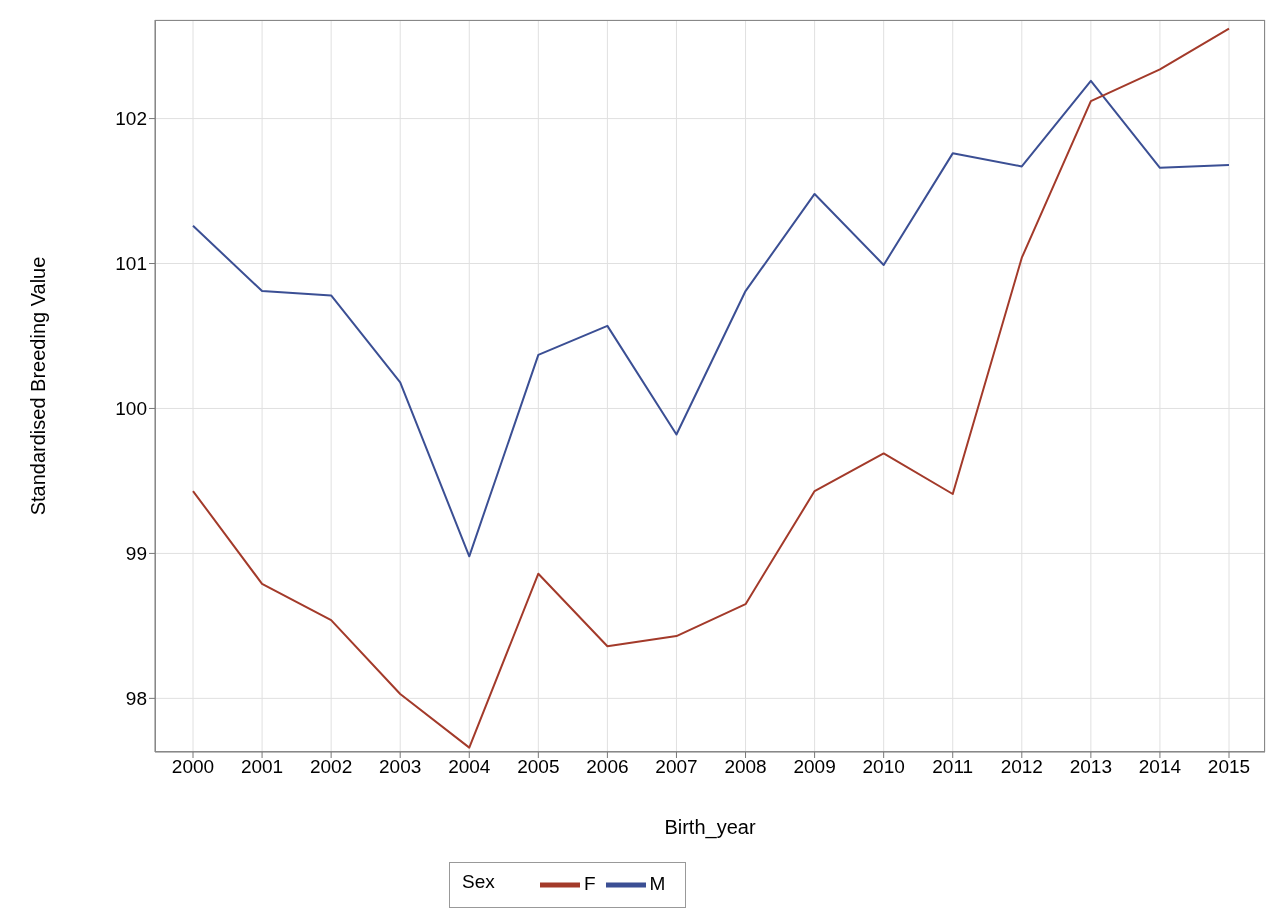 The image size is (1276, 919). What do you see at coordinates (478, 882) in the screenshot?
I see `legend-title: Sex` at bounding box center [478, 882].